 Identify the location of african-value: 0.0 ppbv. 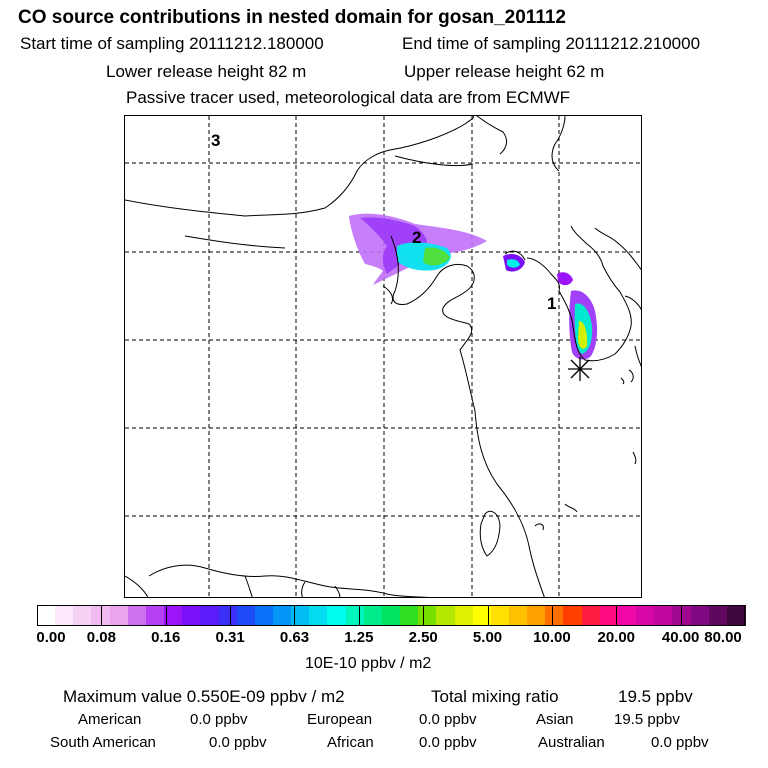
(448, 742).